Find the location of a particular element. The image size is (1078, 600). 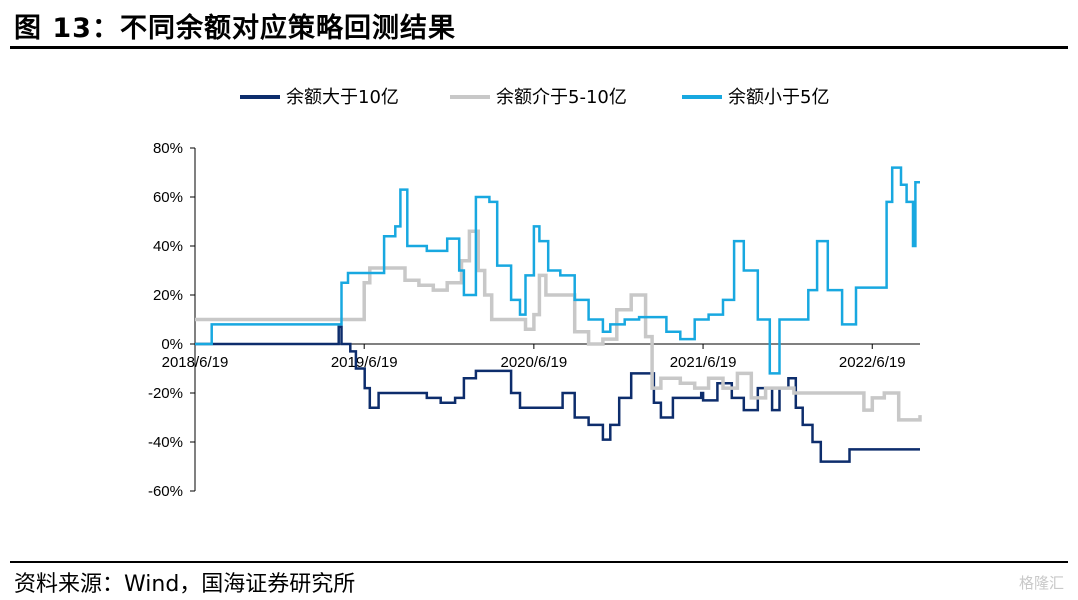

top-rule is located at coordinates (539, 47).